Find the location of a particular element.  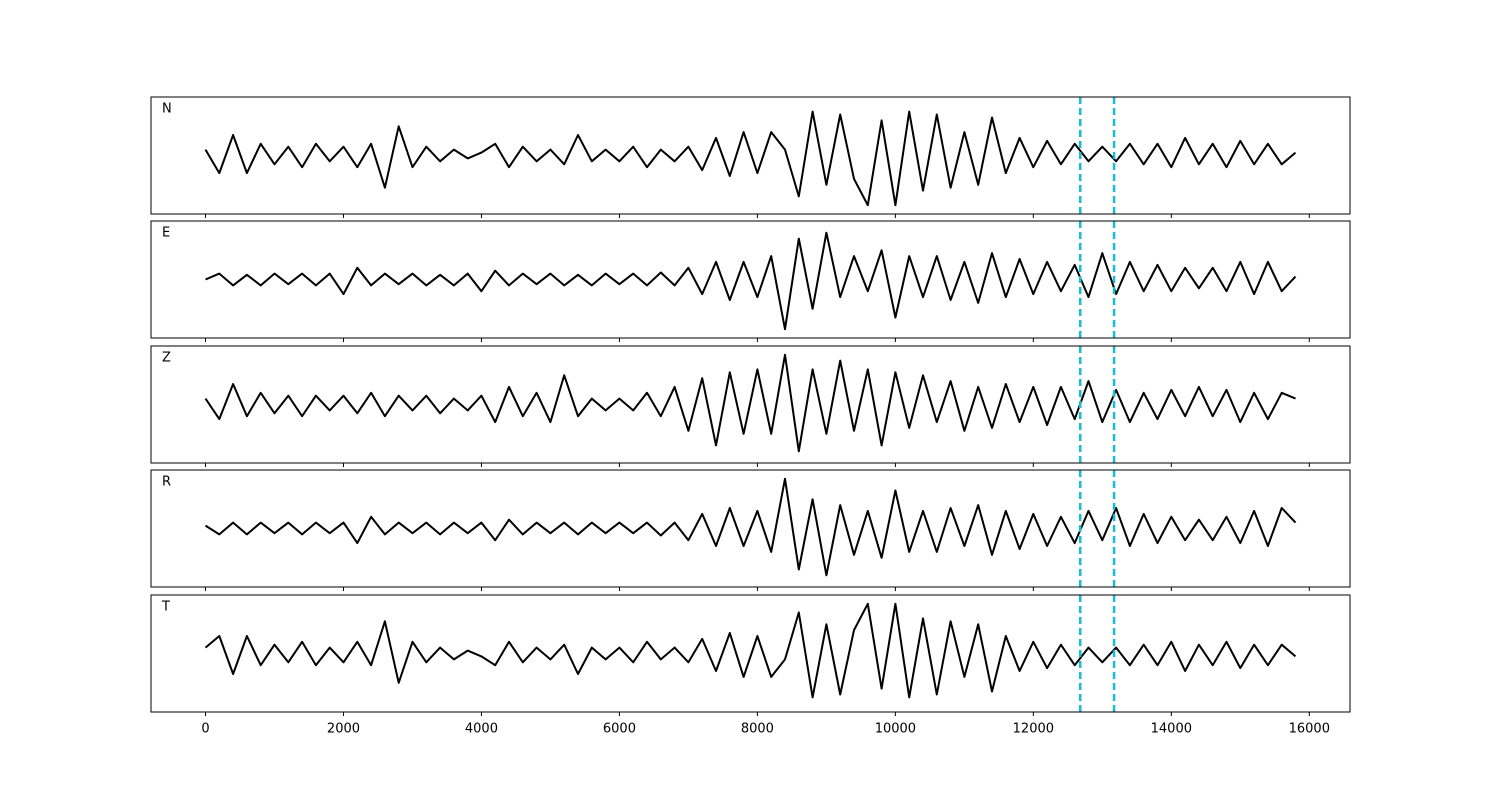

panel-label: R is located at coordinates (166, 482).